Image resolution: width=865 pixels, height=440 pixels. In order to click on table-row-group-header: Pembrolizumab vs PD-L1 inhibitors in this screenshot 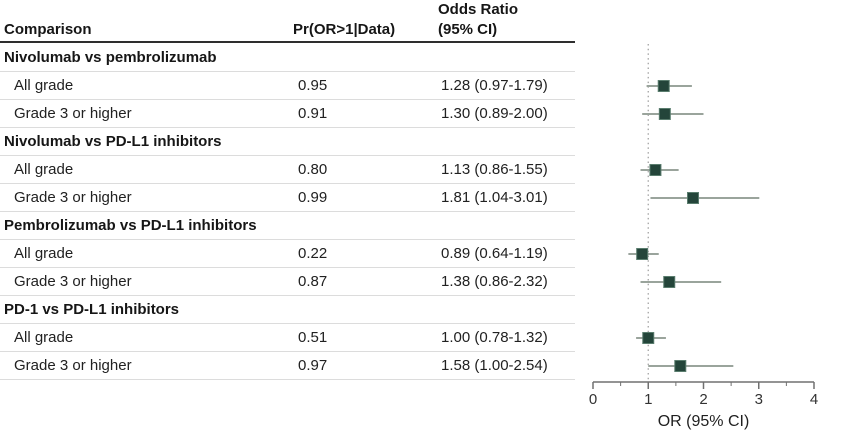, I will do `click(287, 226)`.